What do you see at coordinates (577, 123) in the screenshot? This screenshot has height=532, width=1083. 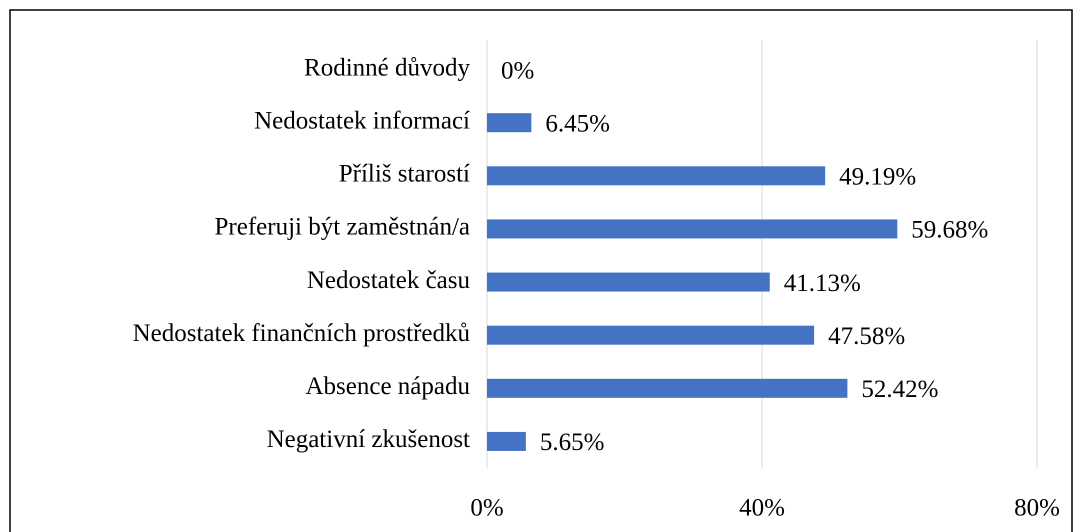 I see `data-label: 6.45%` at bounding box center [577, 123].